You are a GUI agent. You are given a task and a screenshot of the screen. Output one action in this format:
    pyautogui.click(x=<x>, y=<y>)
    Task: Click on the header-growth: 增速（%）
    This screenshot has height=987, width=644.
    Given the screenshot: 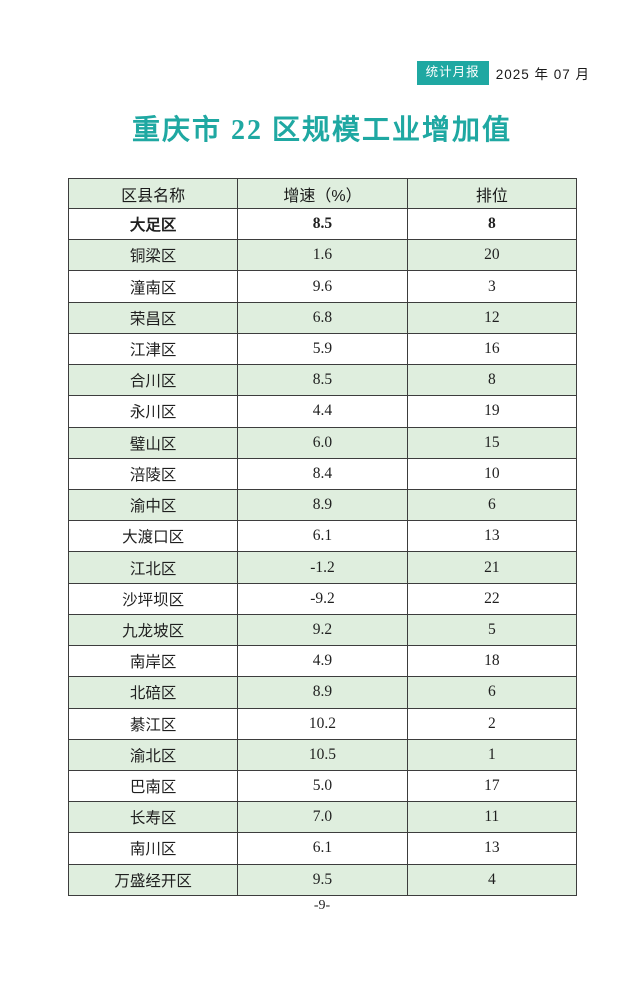 What is the action you would take?
    pyautogui.click(x=322, y=193)
    